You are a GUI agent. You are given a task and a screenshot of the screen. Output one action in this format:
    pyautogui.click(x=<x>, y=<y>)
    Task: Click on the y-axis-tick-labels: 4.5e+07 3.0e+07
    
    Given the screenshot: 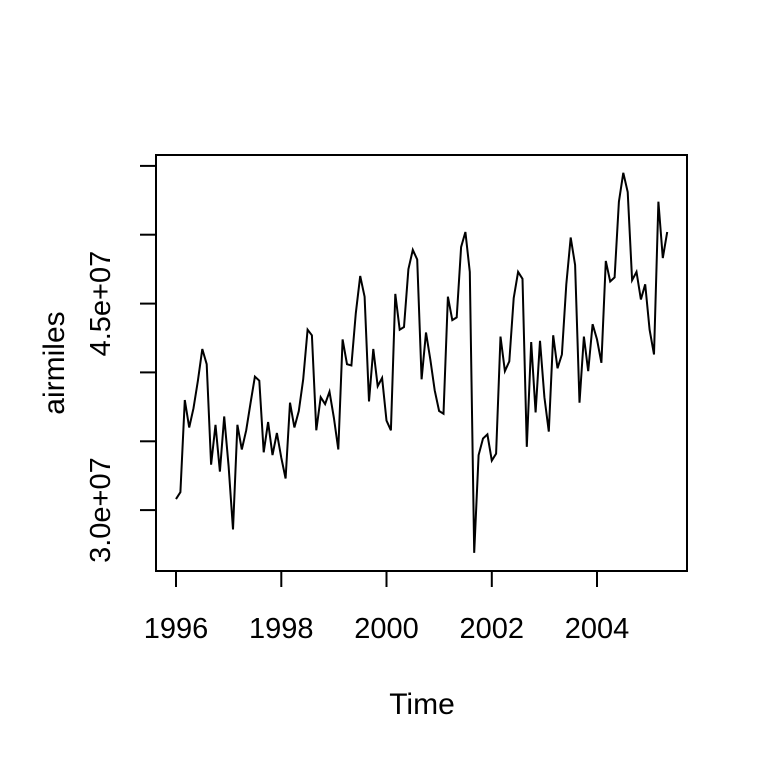 What is the action you would take?
    pyautogui.click(x=101, y=407)
    